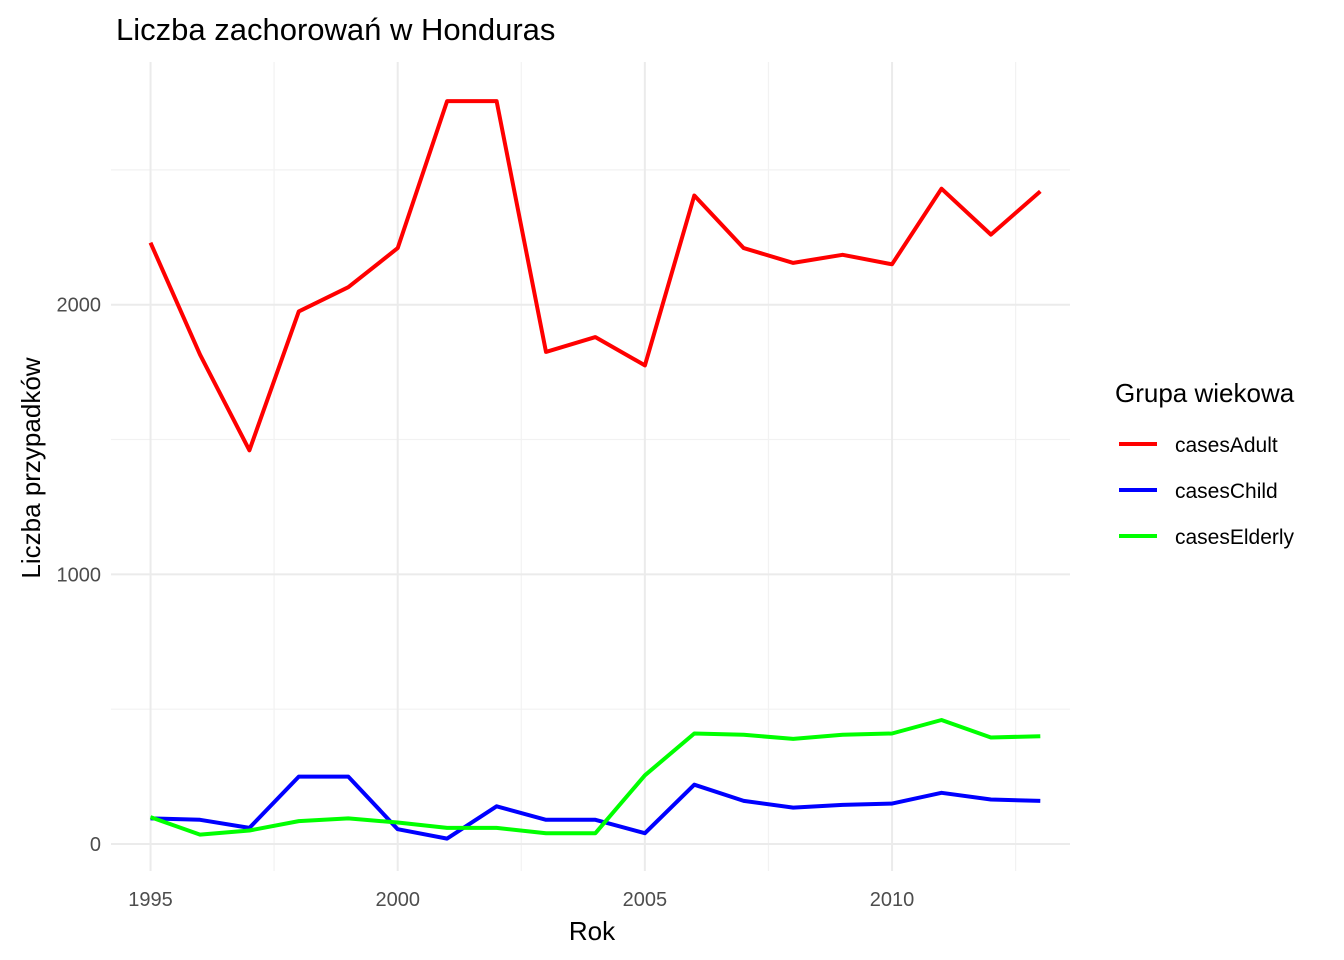 This screenshot has height=960, width=1344. What do you see at coordinates (397, 900) in the screenshot?
I see `x-tick-label: 2000` at bounding box center [397, 900].